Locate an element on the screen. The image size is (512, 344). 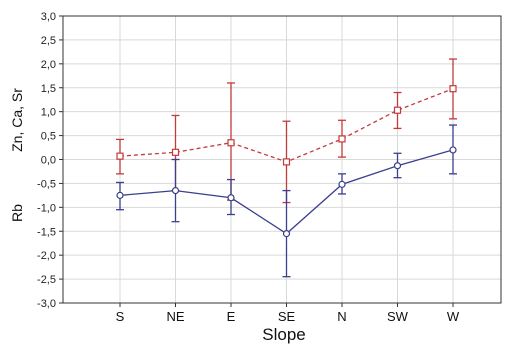
y-tick-label: -0,5 is located at coordinates (46, 184).